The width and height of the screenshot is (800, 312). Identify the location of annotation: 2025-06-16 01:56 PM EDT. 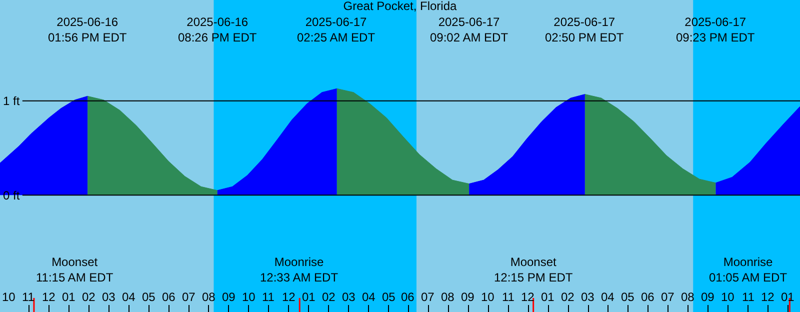
(88, 30).